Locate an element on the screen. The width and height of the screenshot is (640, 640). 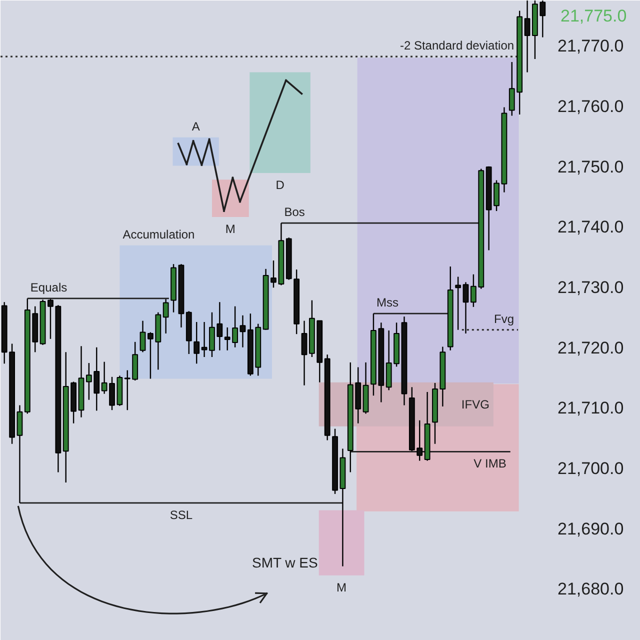
band-label: Accumulation is located at coordinates (158, 234).